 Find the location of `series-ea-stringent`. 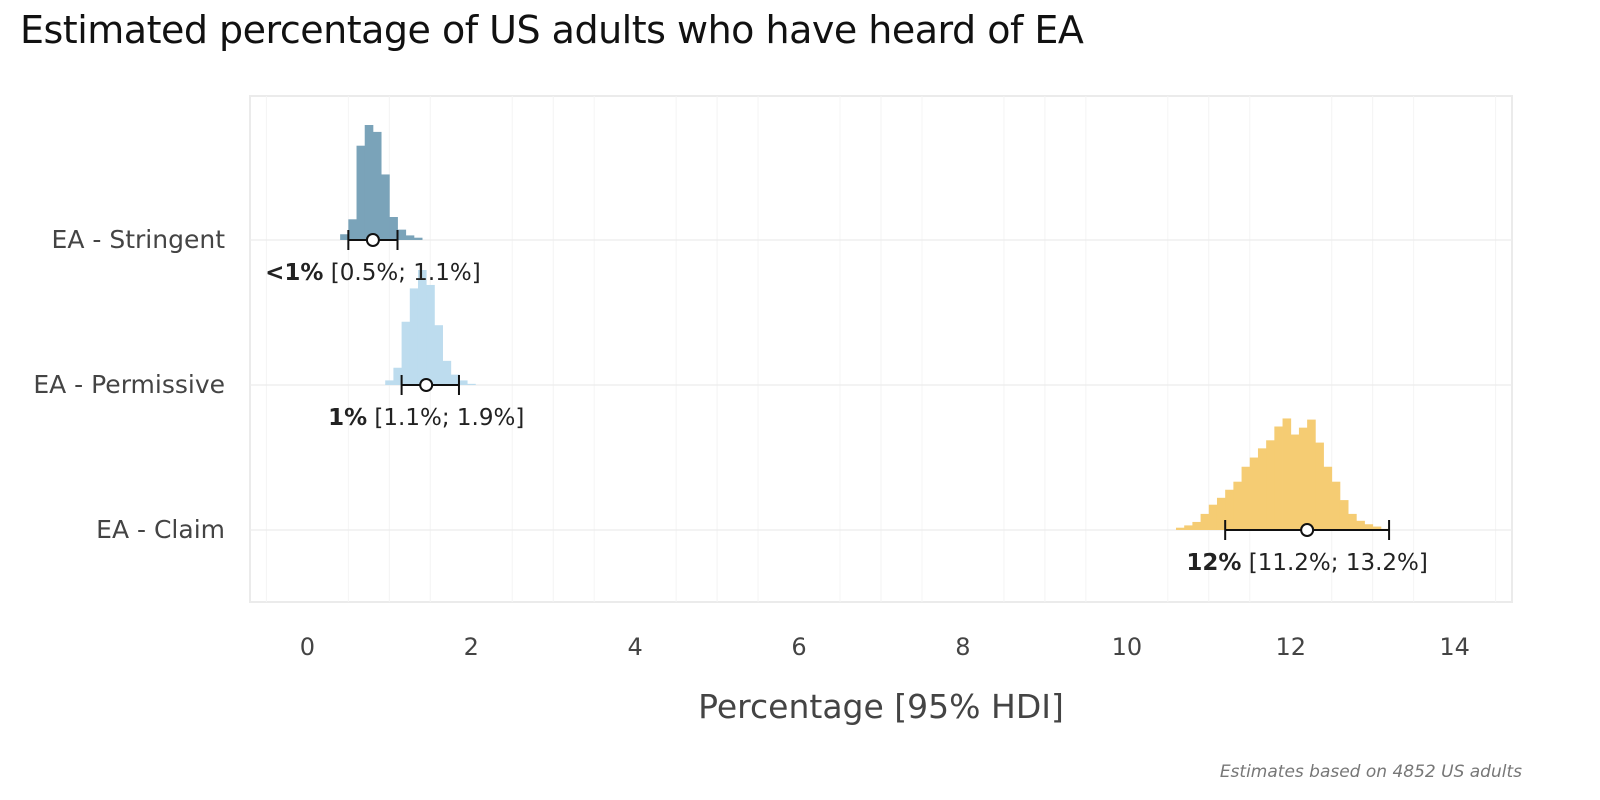

series-ea-stringent is located at coordinates (381, 187).